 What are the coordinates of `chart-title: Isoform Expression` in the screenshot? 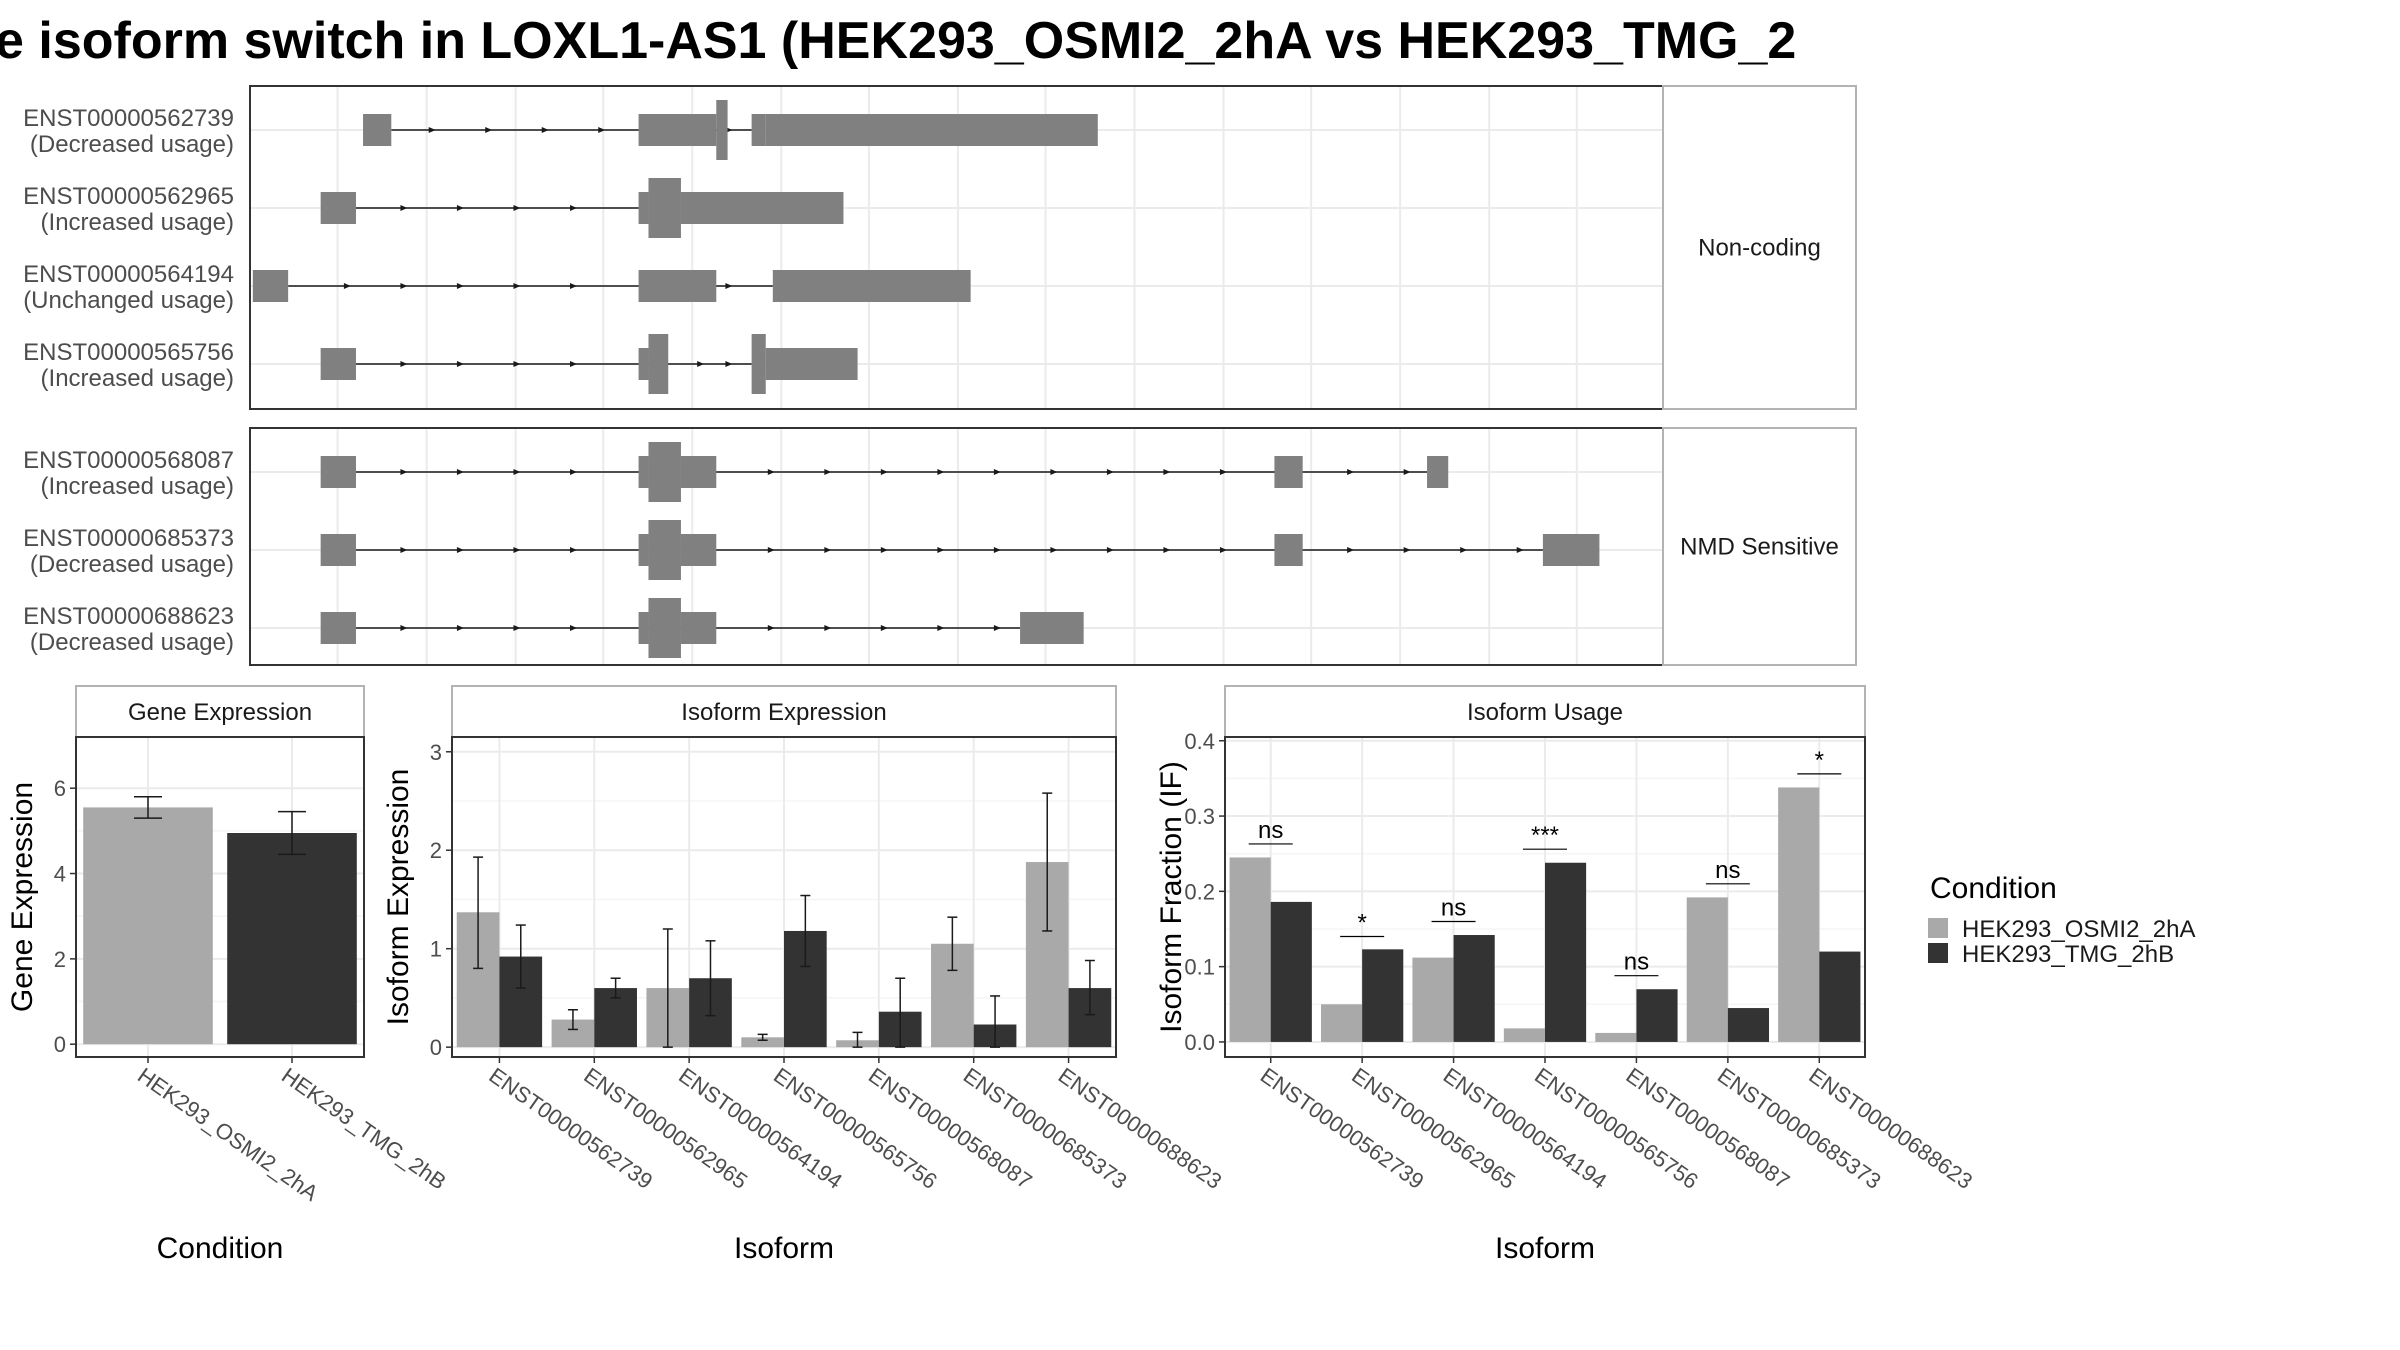 It's located at (783, 712).